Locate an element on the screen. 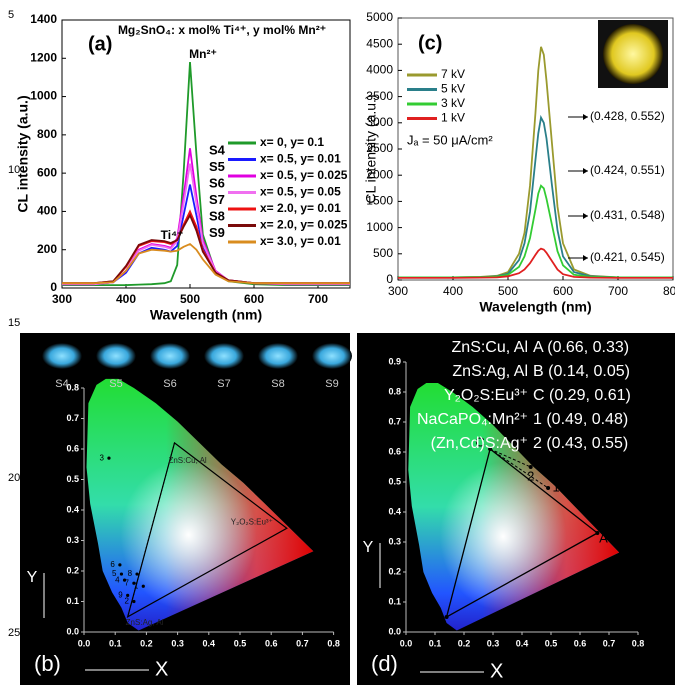 This screenshot has width=675, height=685. arrow-head is located at coordinates (585, 171).